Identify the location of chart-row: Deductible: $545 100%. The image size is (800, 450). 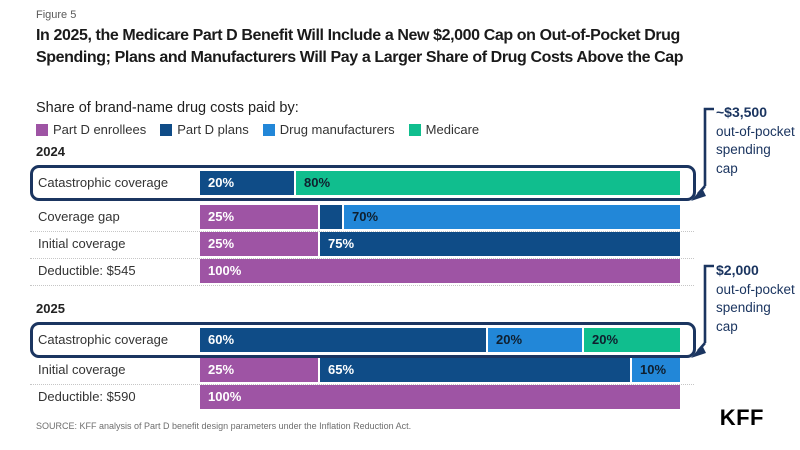
(363, 271).